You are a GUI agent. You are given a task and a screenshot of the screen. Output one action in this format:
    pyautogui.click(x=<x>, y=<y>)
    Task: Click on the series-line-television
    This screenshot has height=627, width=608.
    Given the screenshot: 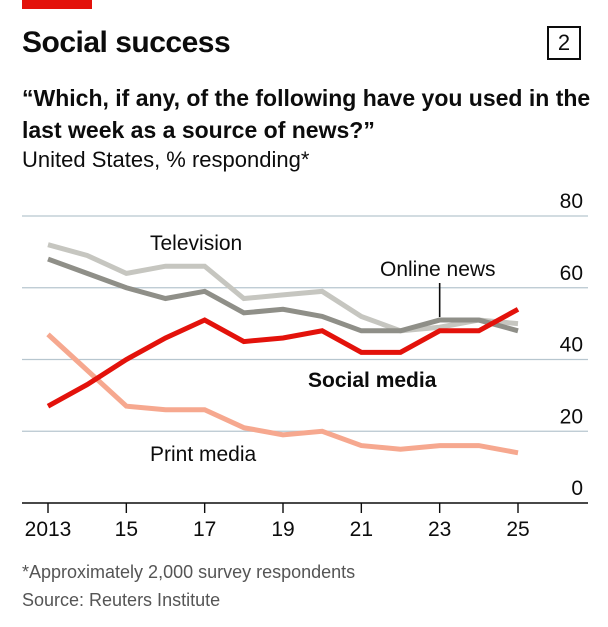 What is the action you would take?
    pyautogui.click(x=283, y=288)
    